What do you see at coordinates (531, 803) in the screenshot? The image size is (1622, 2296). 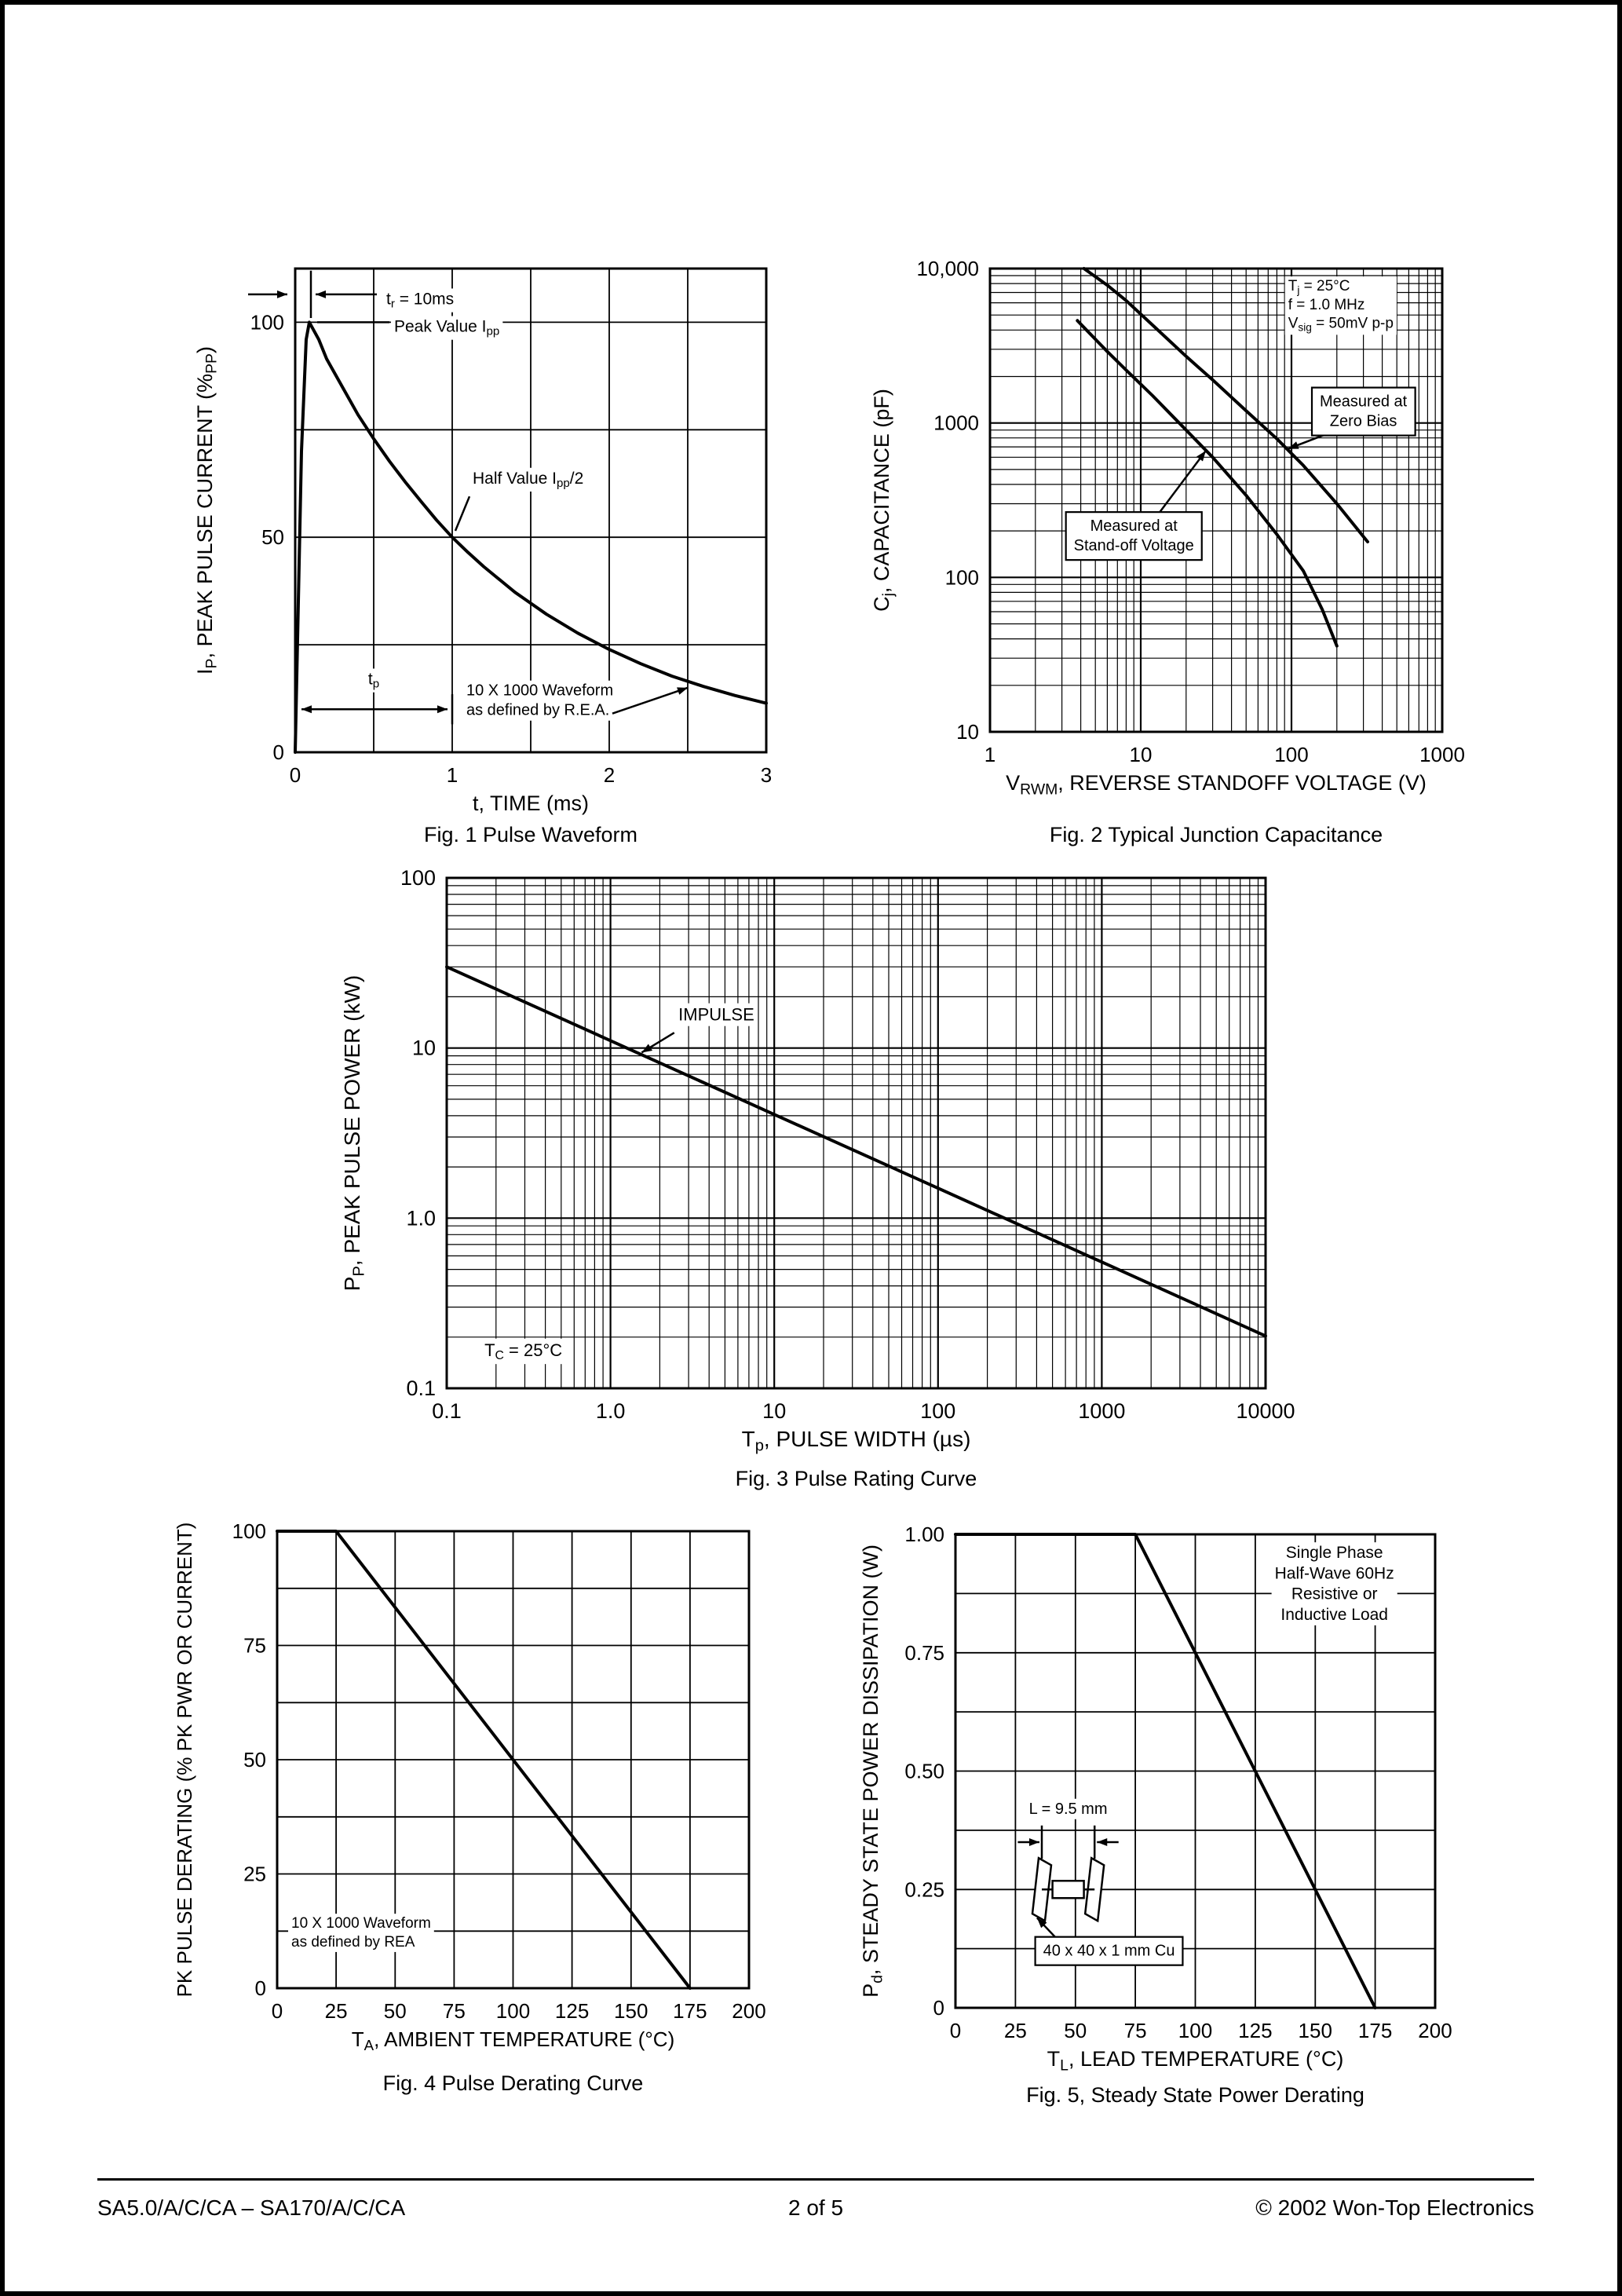 I see `svg-text: t, TIME (ms)` at bounding box center [531, 803].